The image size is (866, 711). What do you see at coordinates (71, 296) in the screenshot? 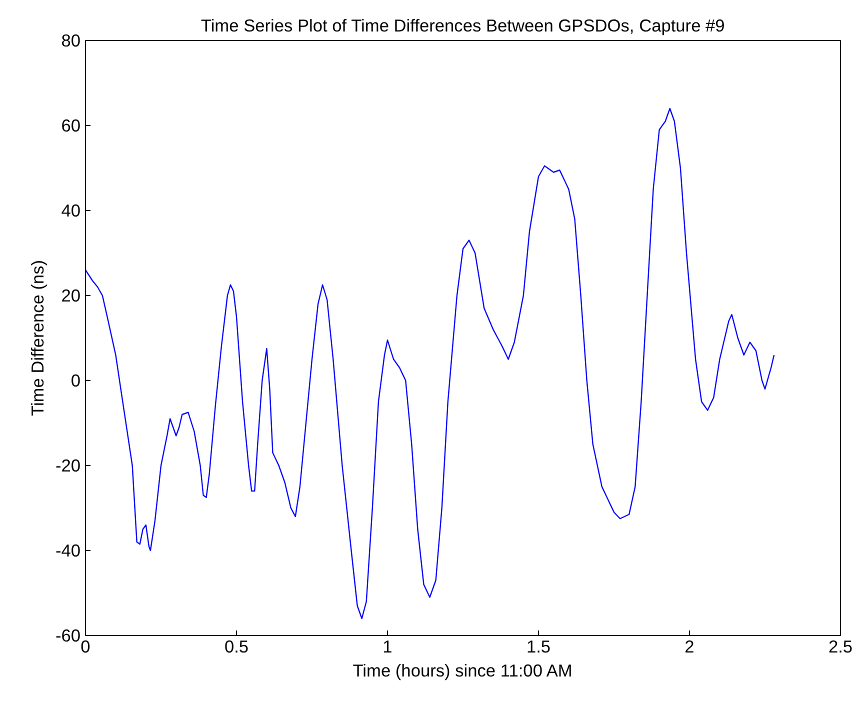
I see `y-tick-label: 20` at bounding box center [71, 296].